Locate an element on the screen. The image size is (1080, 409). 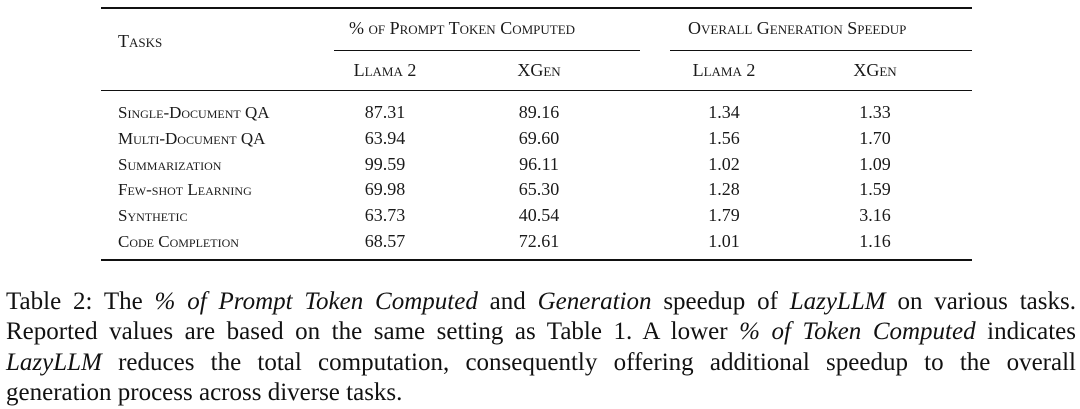
header-group-prompt-token: % of Prompt Token Computed is located at coordinates (462, 28).